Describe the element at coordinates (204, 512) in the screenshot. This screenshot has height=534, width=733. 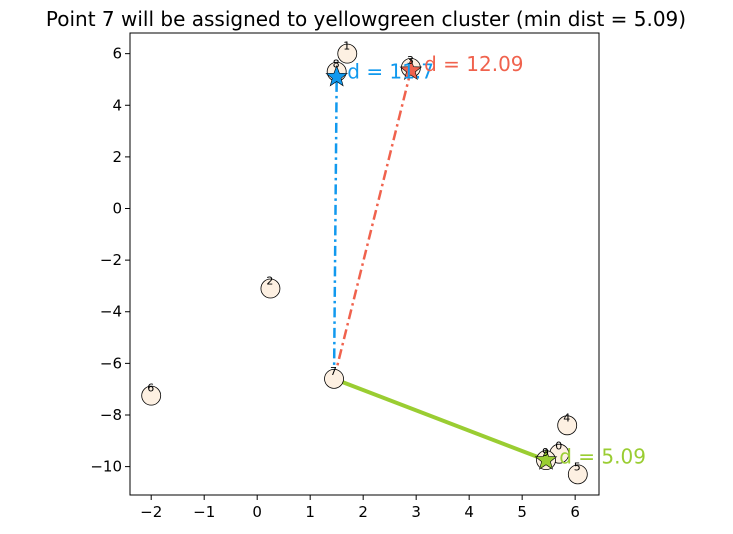
I see `x-tick-label: −1` at that location.